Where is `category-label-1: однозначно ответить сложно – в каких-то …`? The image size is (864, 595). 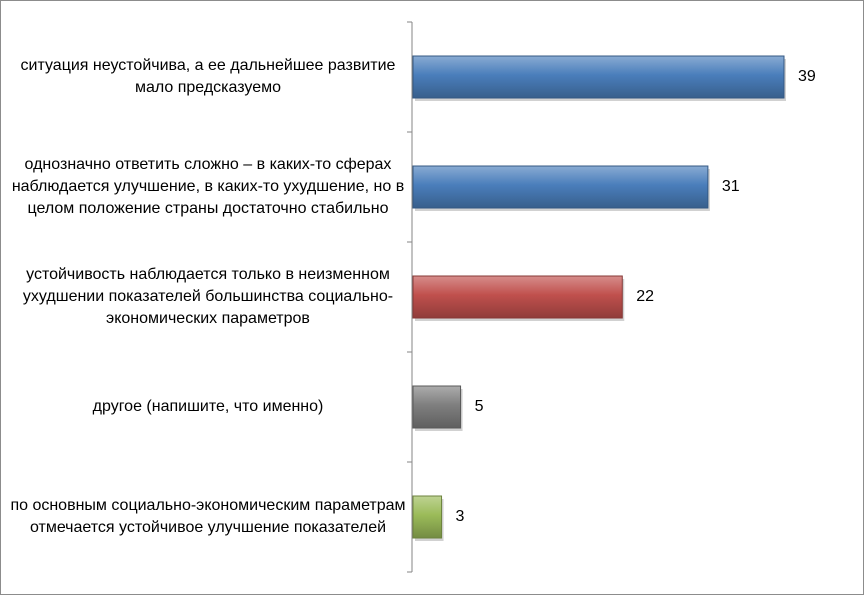
category-label-1: однозначно ответить сложно – в каких-то … is located at coordinates (208, 186).